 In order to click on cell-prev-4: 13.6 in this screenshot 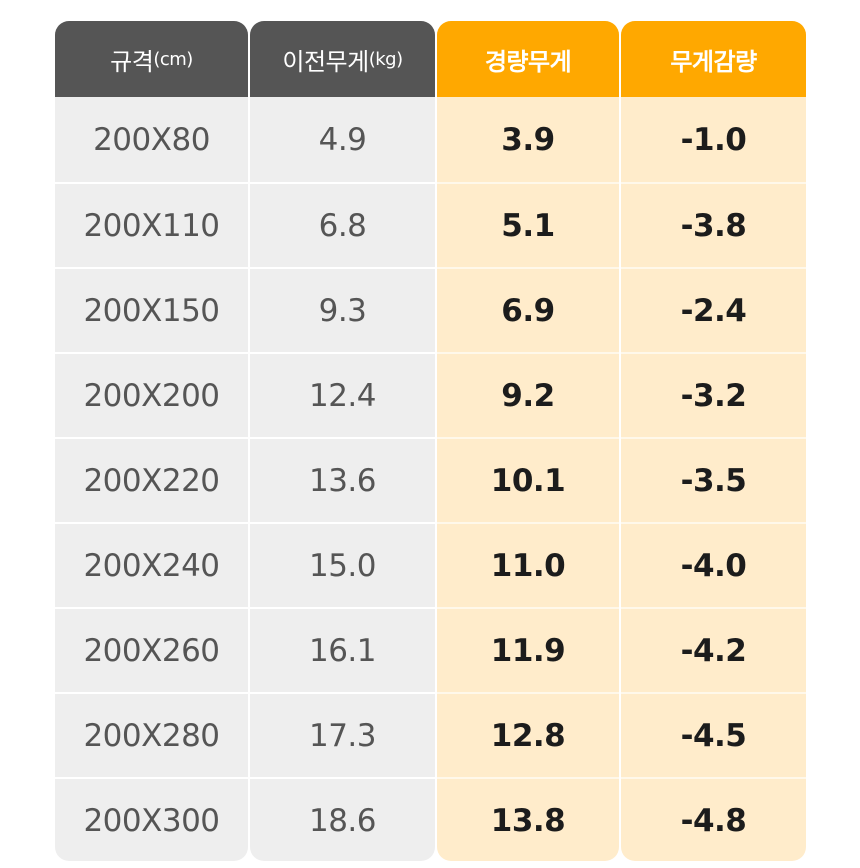, I will do `click(342, 479)`.